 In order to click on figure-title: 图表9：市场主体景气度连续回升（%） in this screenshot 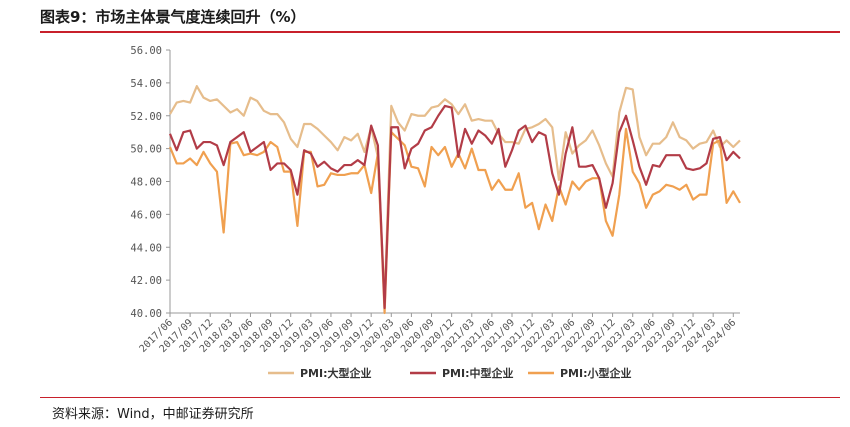, I will do `click(173, 17)`.